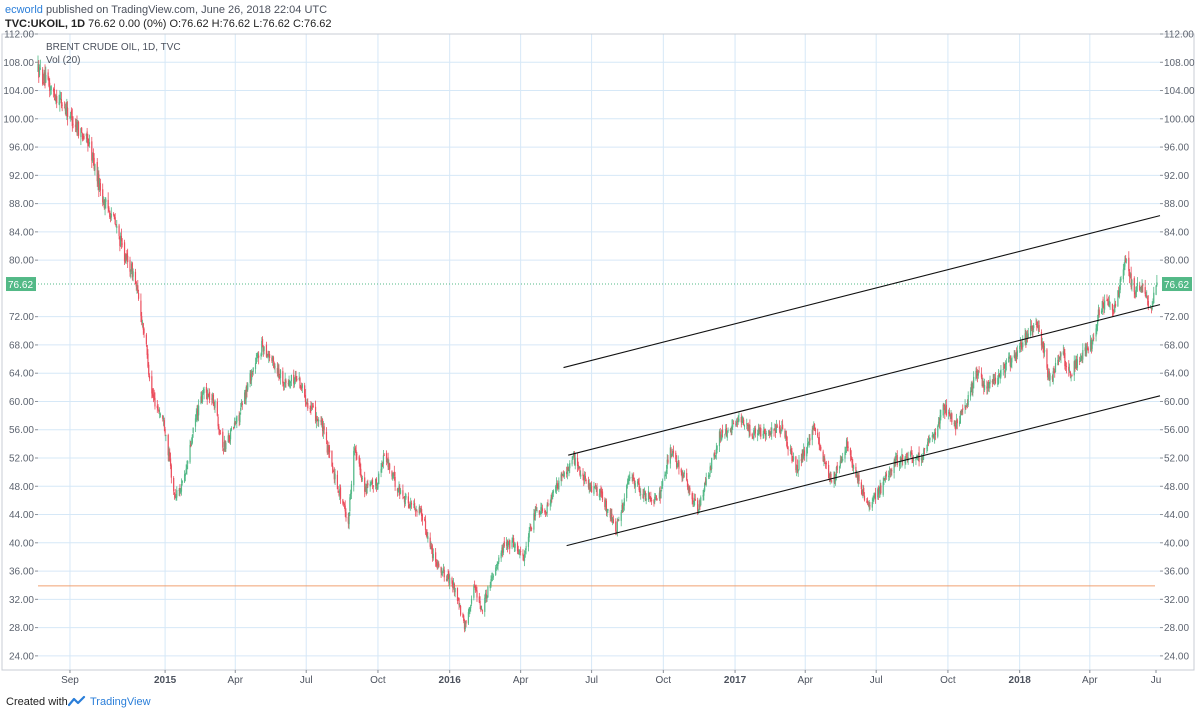 The width and height of the screenshot is (1200, 714). I want to click on y-tick-label-left: 52.00, so click(21, 459).